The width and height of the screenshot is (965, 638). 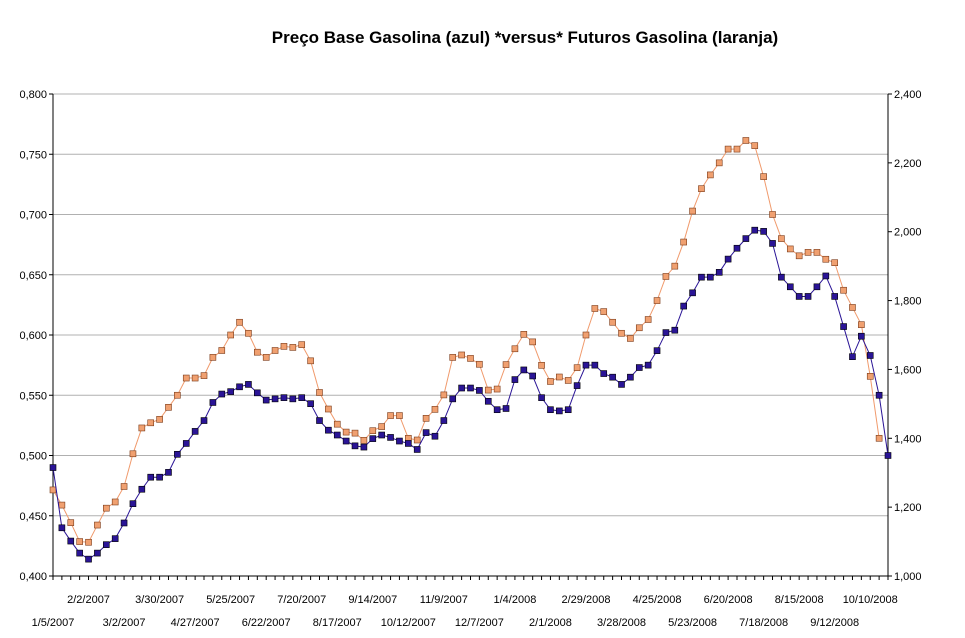 What do you see at coordinates (444, 600) in the screenshot?
I see `x-tick-label-upper: 11/9/2007` at bounding box center [444, 600].